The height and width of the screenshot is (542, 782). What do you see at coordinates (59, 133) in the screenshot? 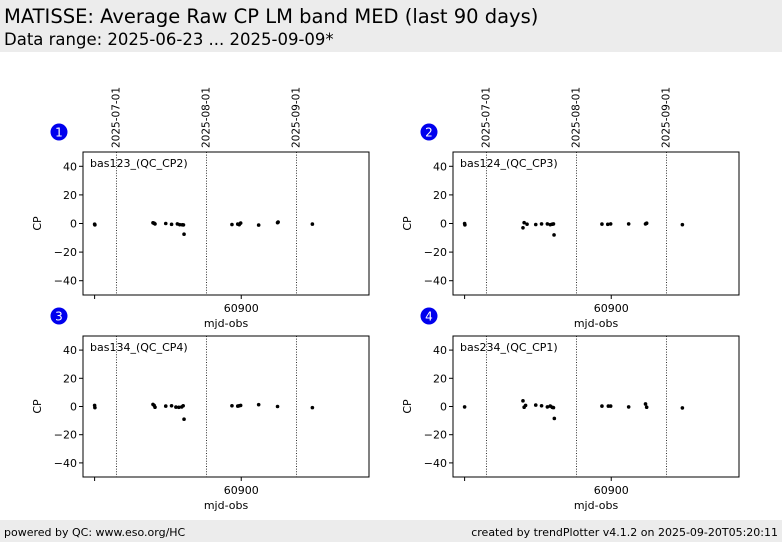
I see `panel-number: 1` at bounding box center [59, 133].